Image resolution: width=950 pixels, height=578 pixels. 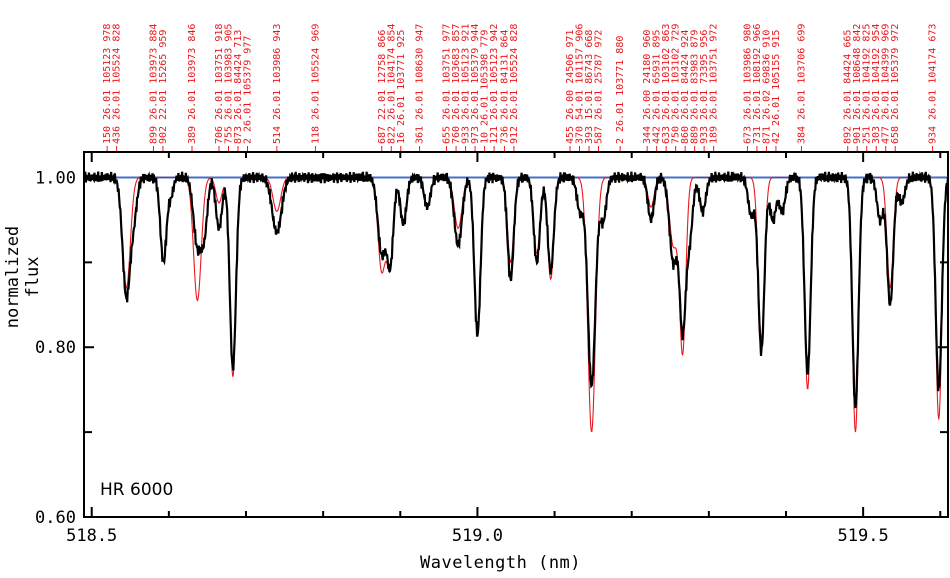 What do you see at coordinates (447, 84) in the screenshot?
I see `line-id-label: 655 26.01 103751 977` at bounding box center [447, 84].